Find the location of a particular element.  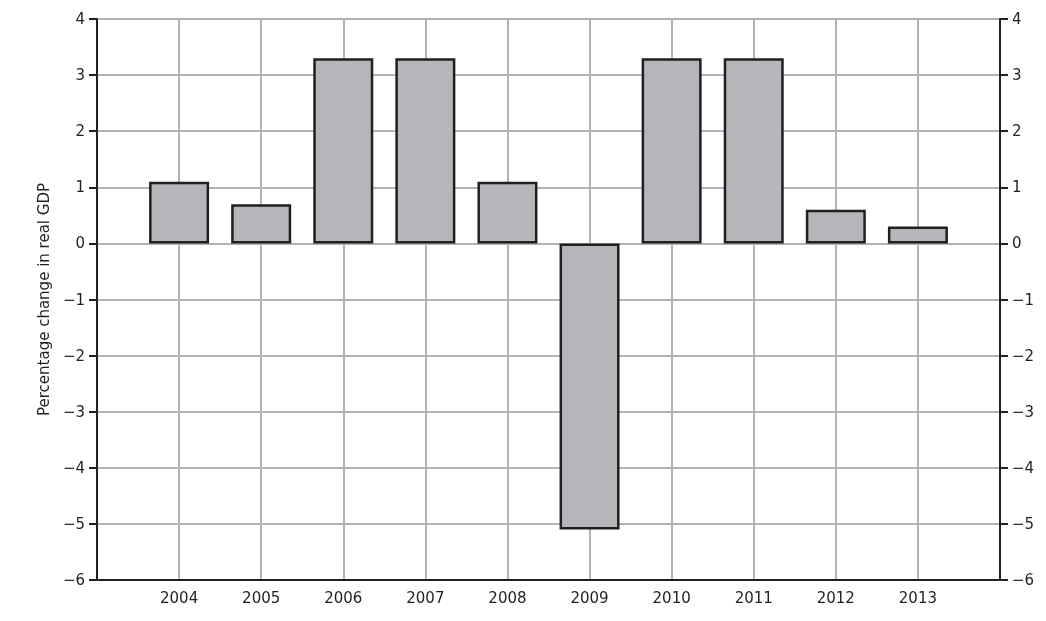

y-tick-label: −1 is located at coordinates (73, 299).